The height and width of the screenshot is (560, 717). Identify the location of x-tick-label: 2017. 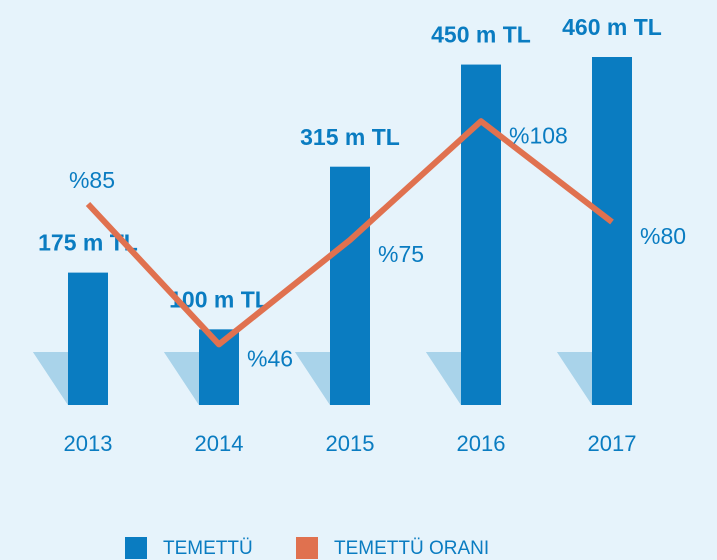
(612, 443).